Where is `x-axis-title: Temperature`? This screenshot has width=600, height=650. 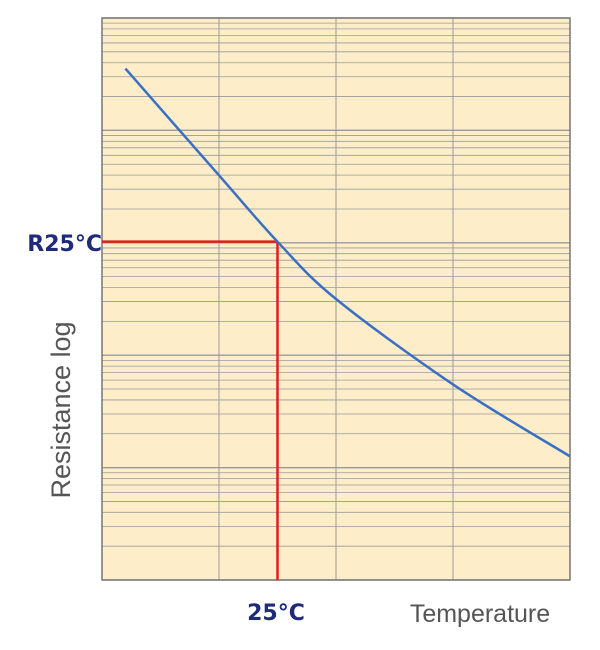
x-axis-title: Temperature is located at coordinates (480, 614).